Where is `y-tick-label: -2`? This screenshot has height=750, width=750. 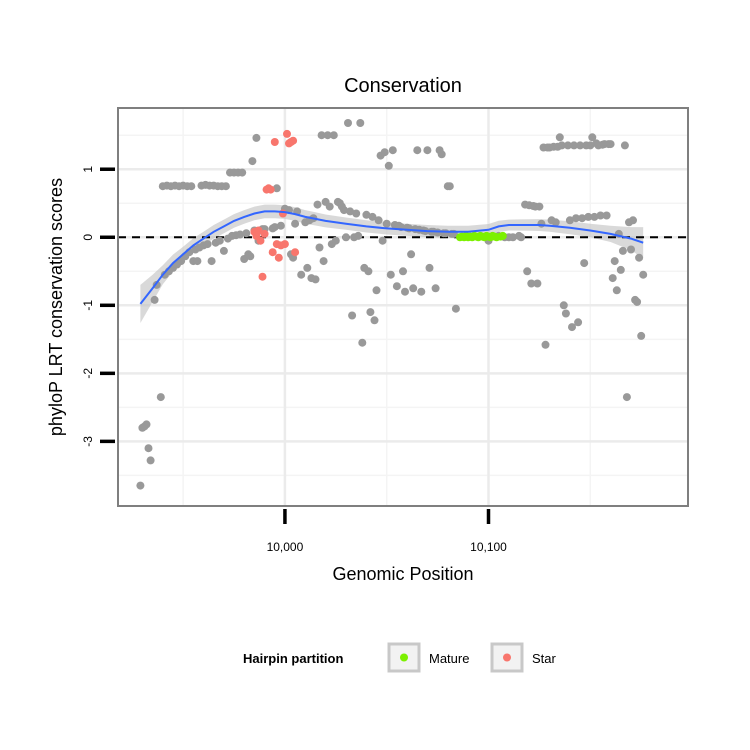
y-tick-label: -2 is located at coordinates (88, 373).